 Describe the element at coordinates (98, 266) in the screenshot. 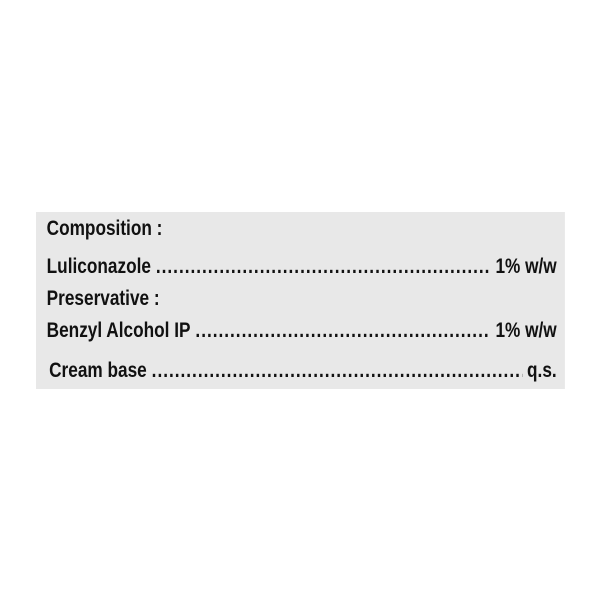

I see `ingredient-name: Luliconazole` at that location.